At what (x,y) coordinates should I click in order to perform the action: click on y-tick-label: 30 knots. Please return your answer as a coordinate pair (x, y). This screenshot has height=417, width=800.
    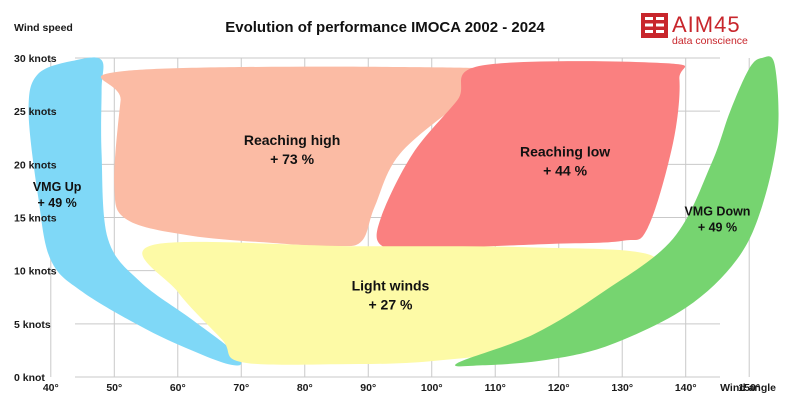
    Looking at the image, I should click on (35, 59).